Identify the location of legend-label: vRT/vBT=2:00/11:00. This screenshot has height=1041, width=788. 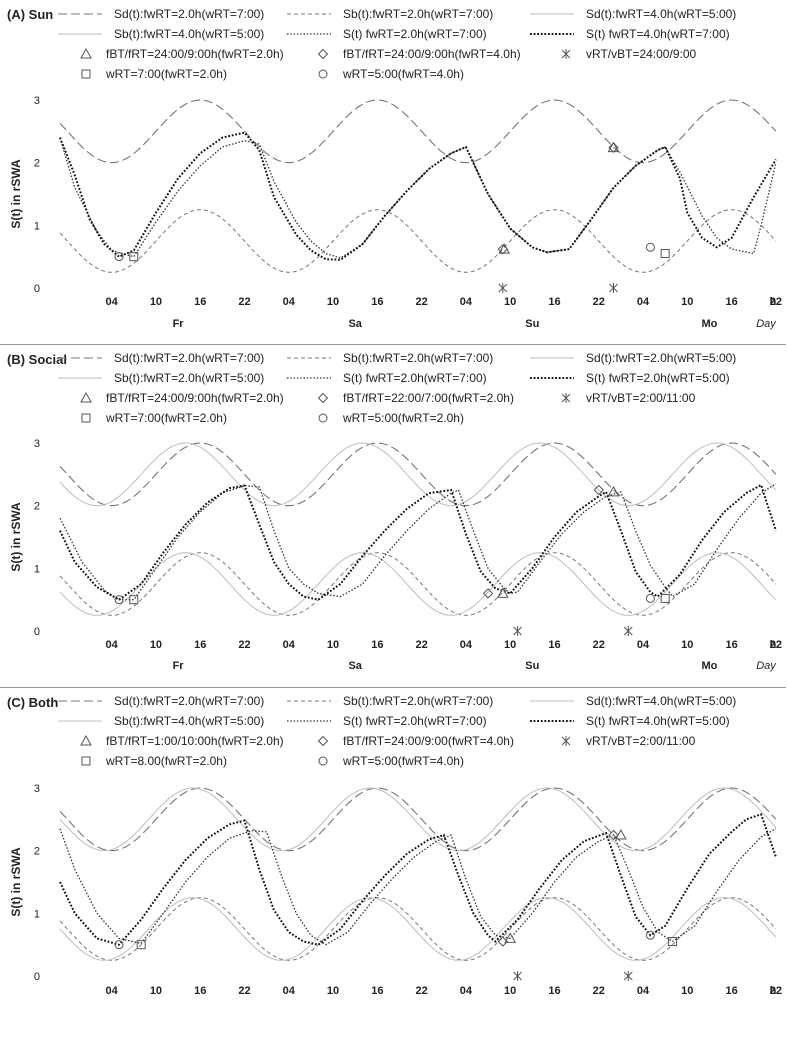
(641, 398).